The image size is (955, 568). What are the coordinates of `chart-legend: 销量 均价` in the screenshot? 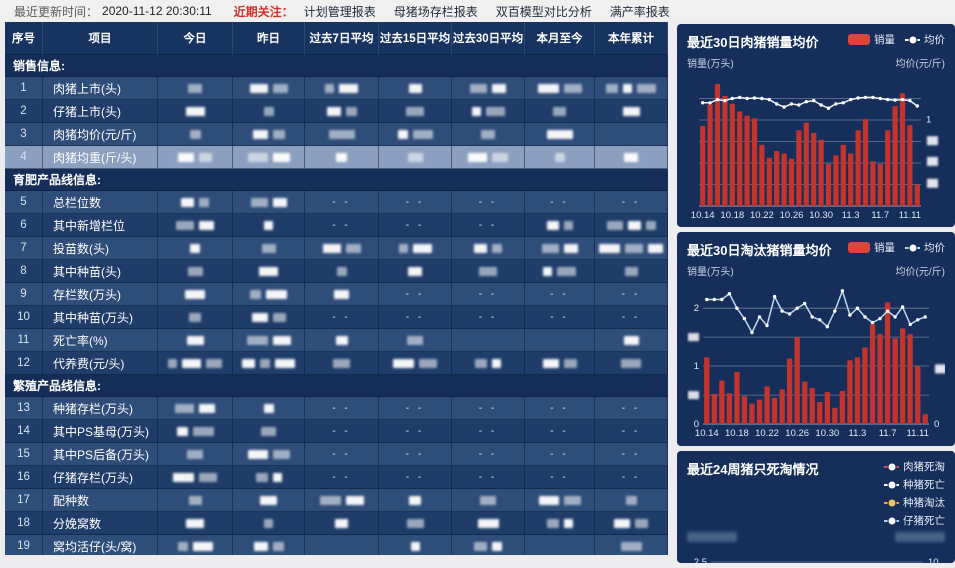 It's located at (896, 247).